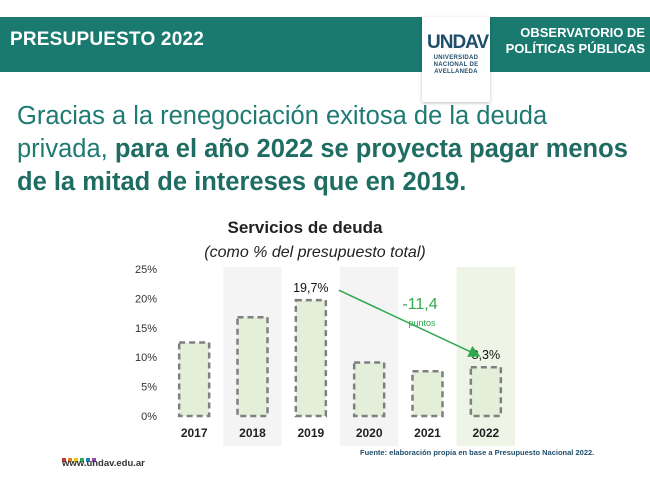  I want to click on change-value: -11,4, so click(419, 304).